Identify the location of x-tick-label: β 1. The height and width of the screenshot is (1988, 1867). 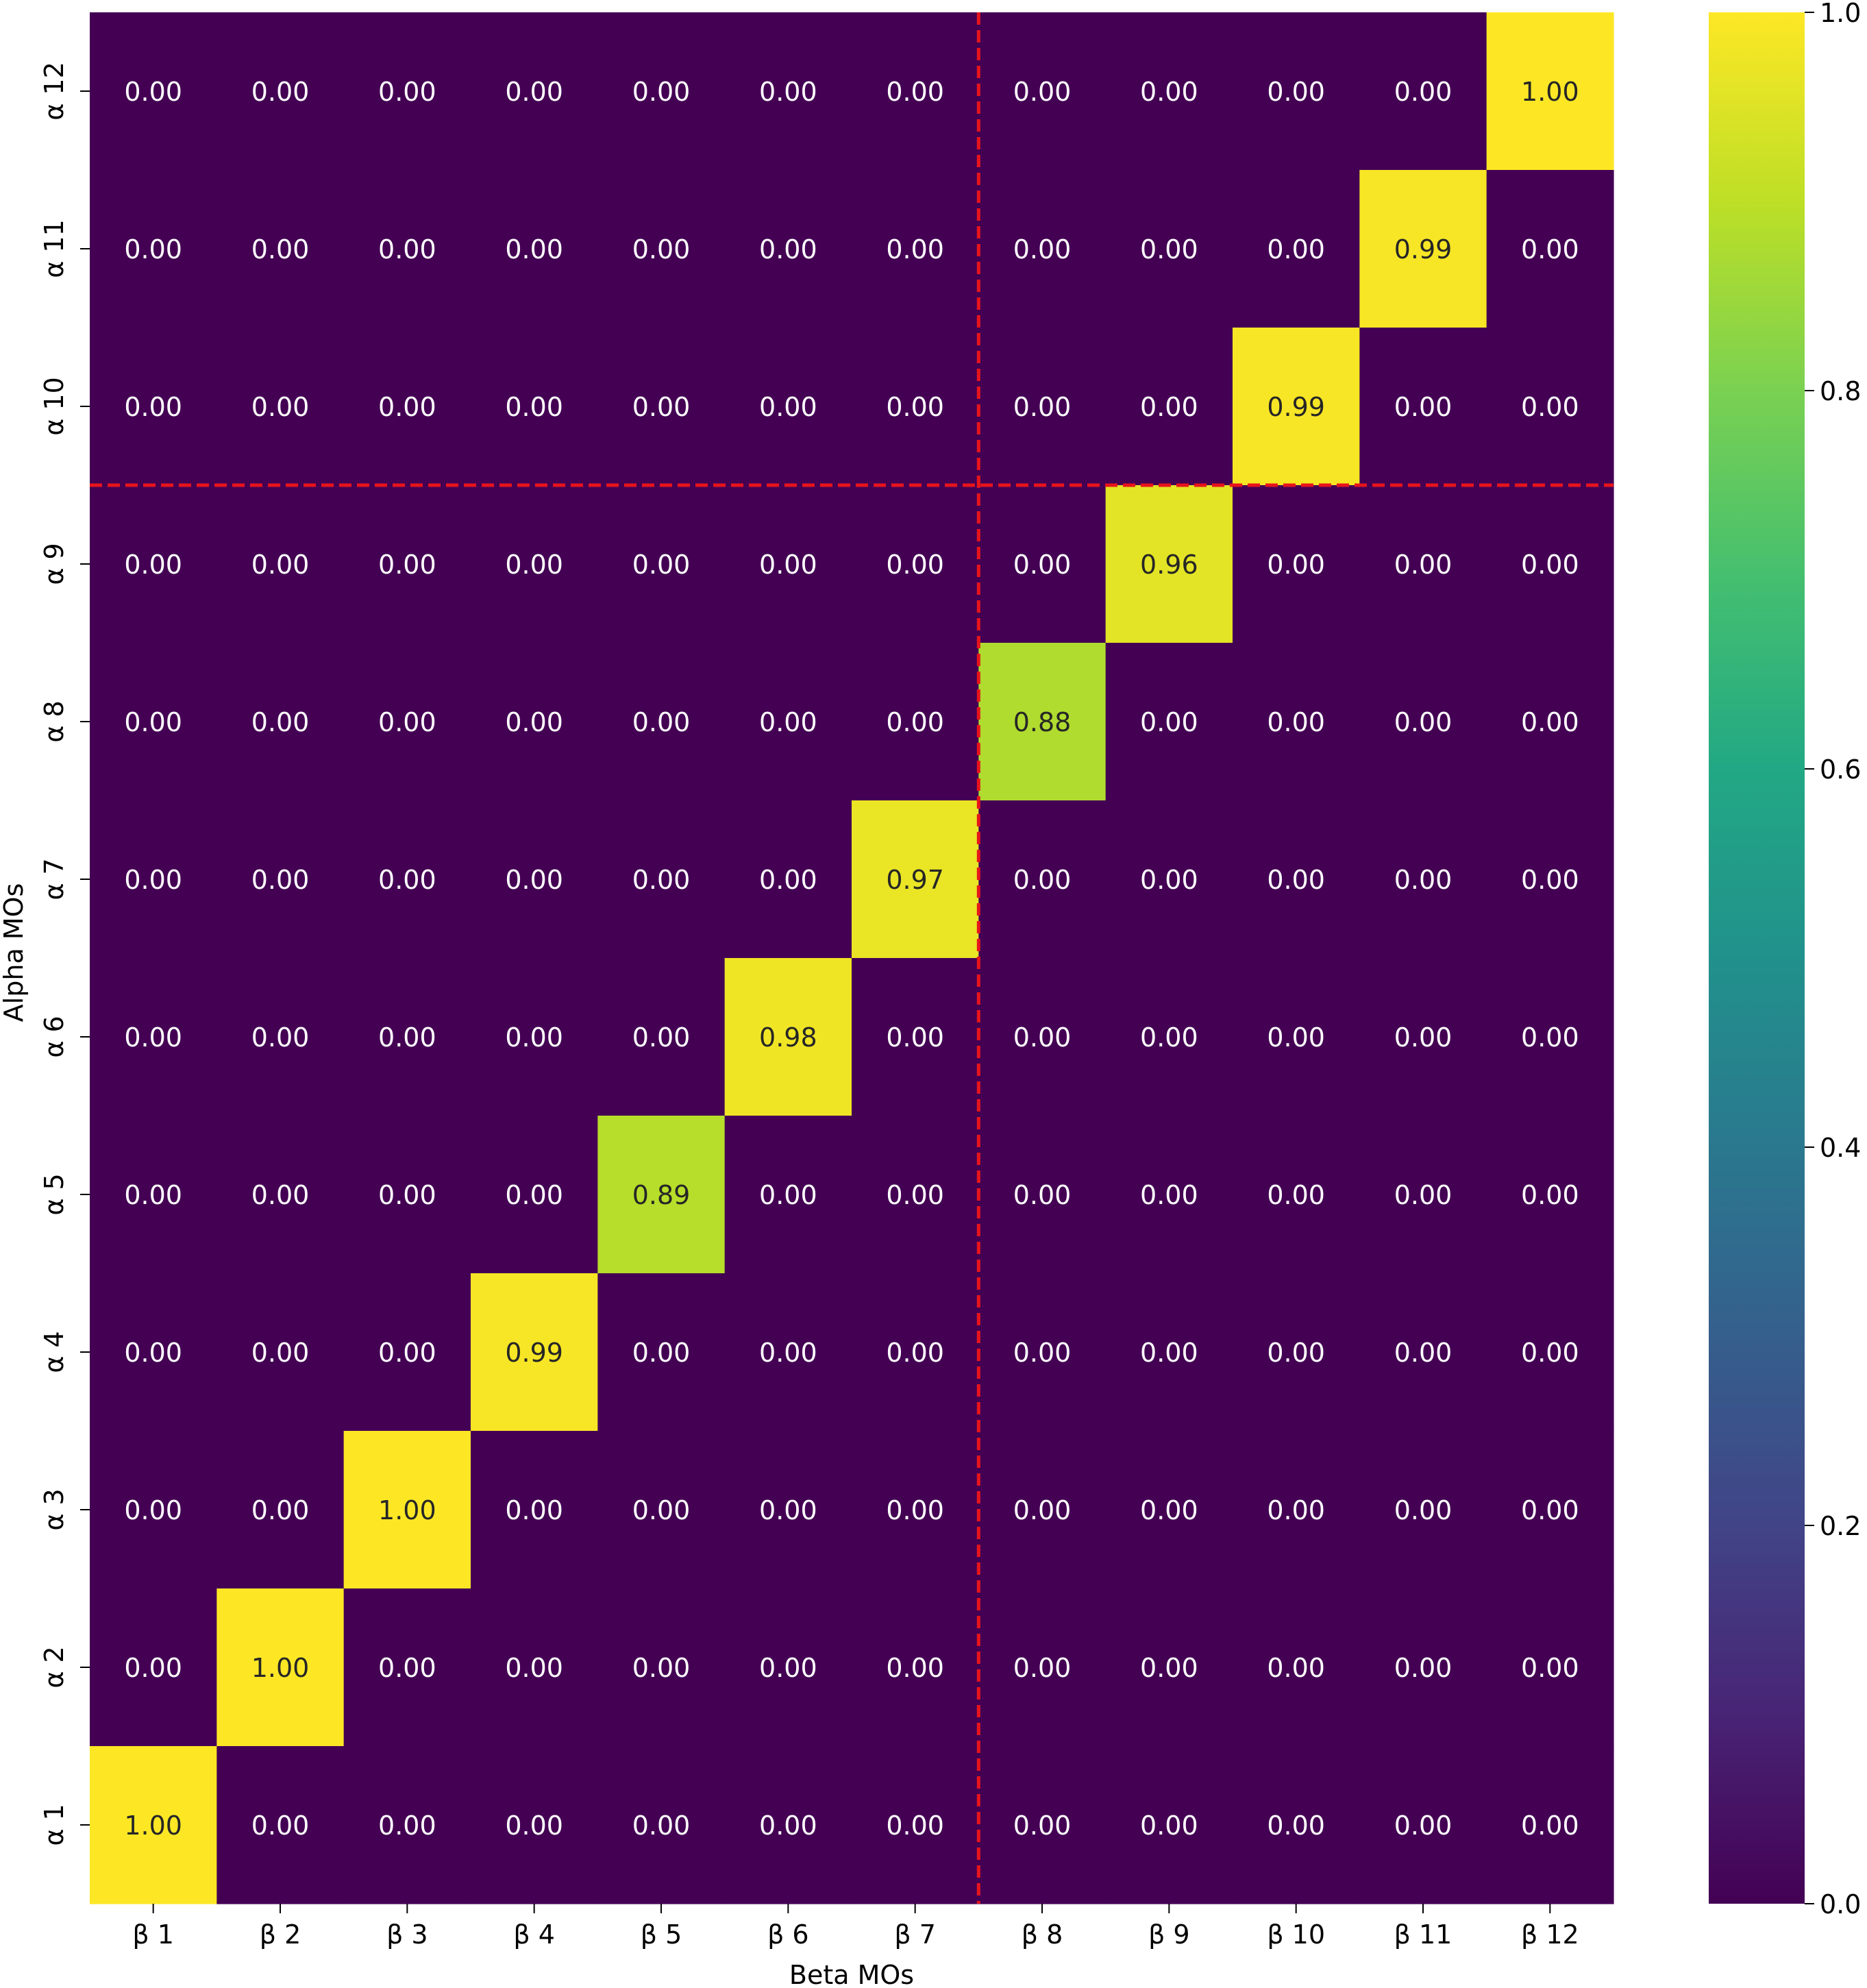
(153, 1934).